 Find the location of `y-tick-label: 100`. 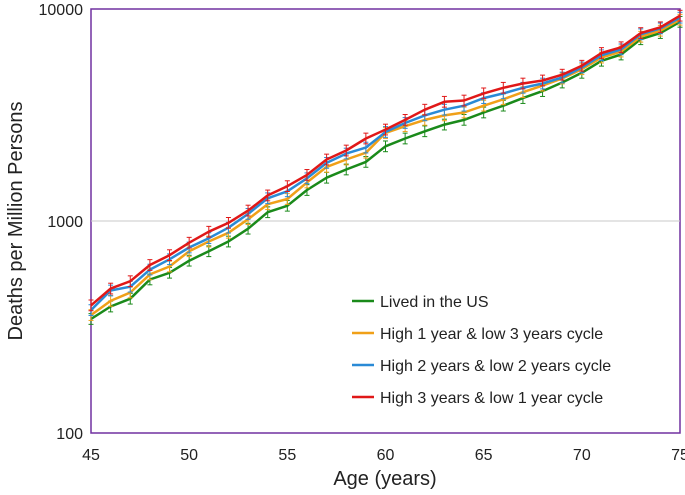

y-tick-label: 100 is located at coordinates (69, 434).